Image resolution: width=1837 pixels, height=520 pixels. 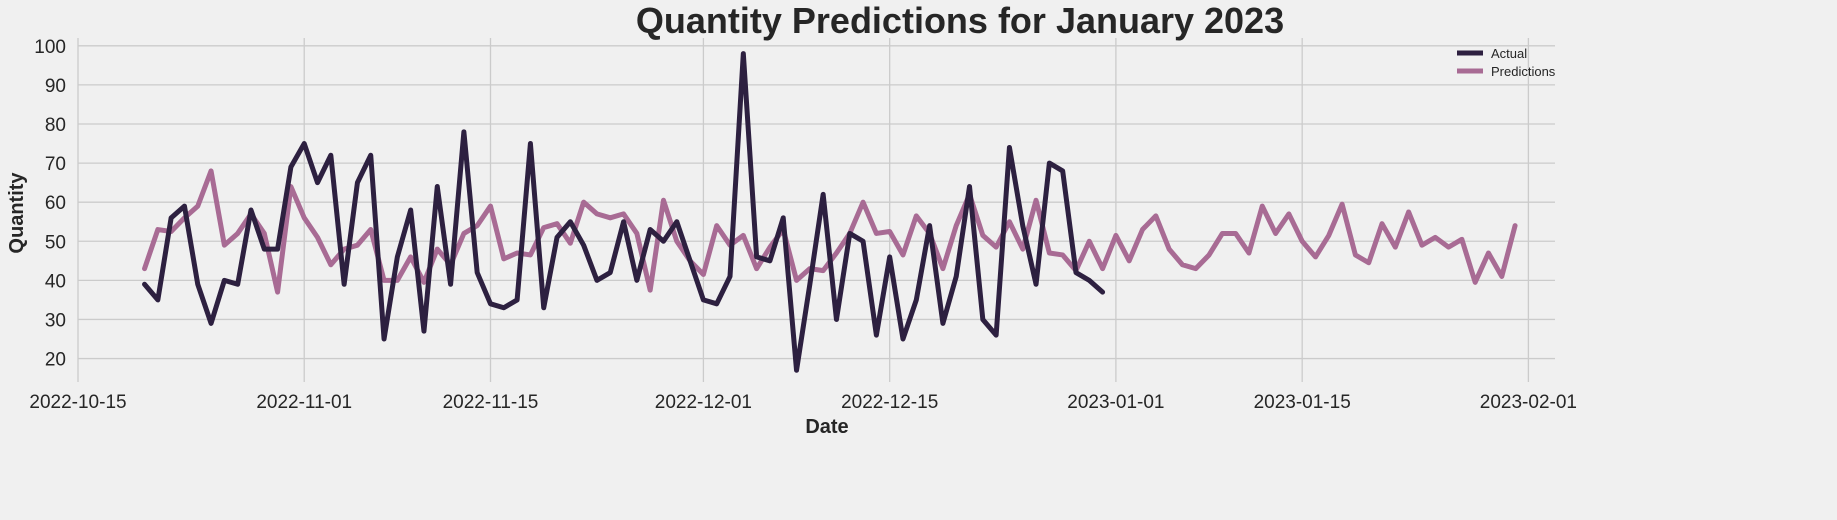 I want to click on x-tick-label: 2022-11-01, so click(x=304, y=402).